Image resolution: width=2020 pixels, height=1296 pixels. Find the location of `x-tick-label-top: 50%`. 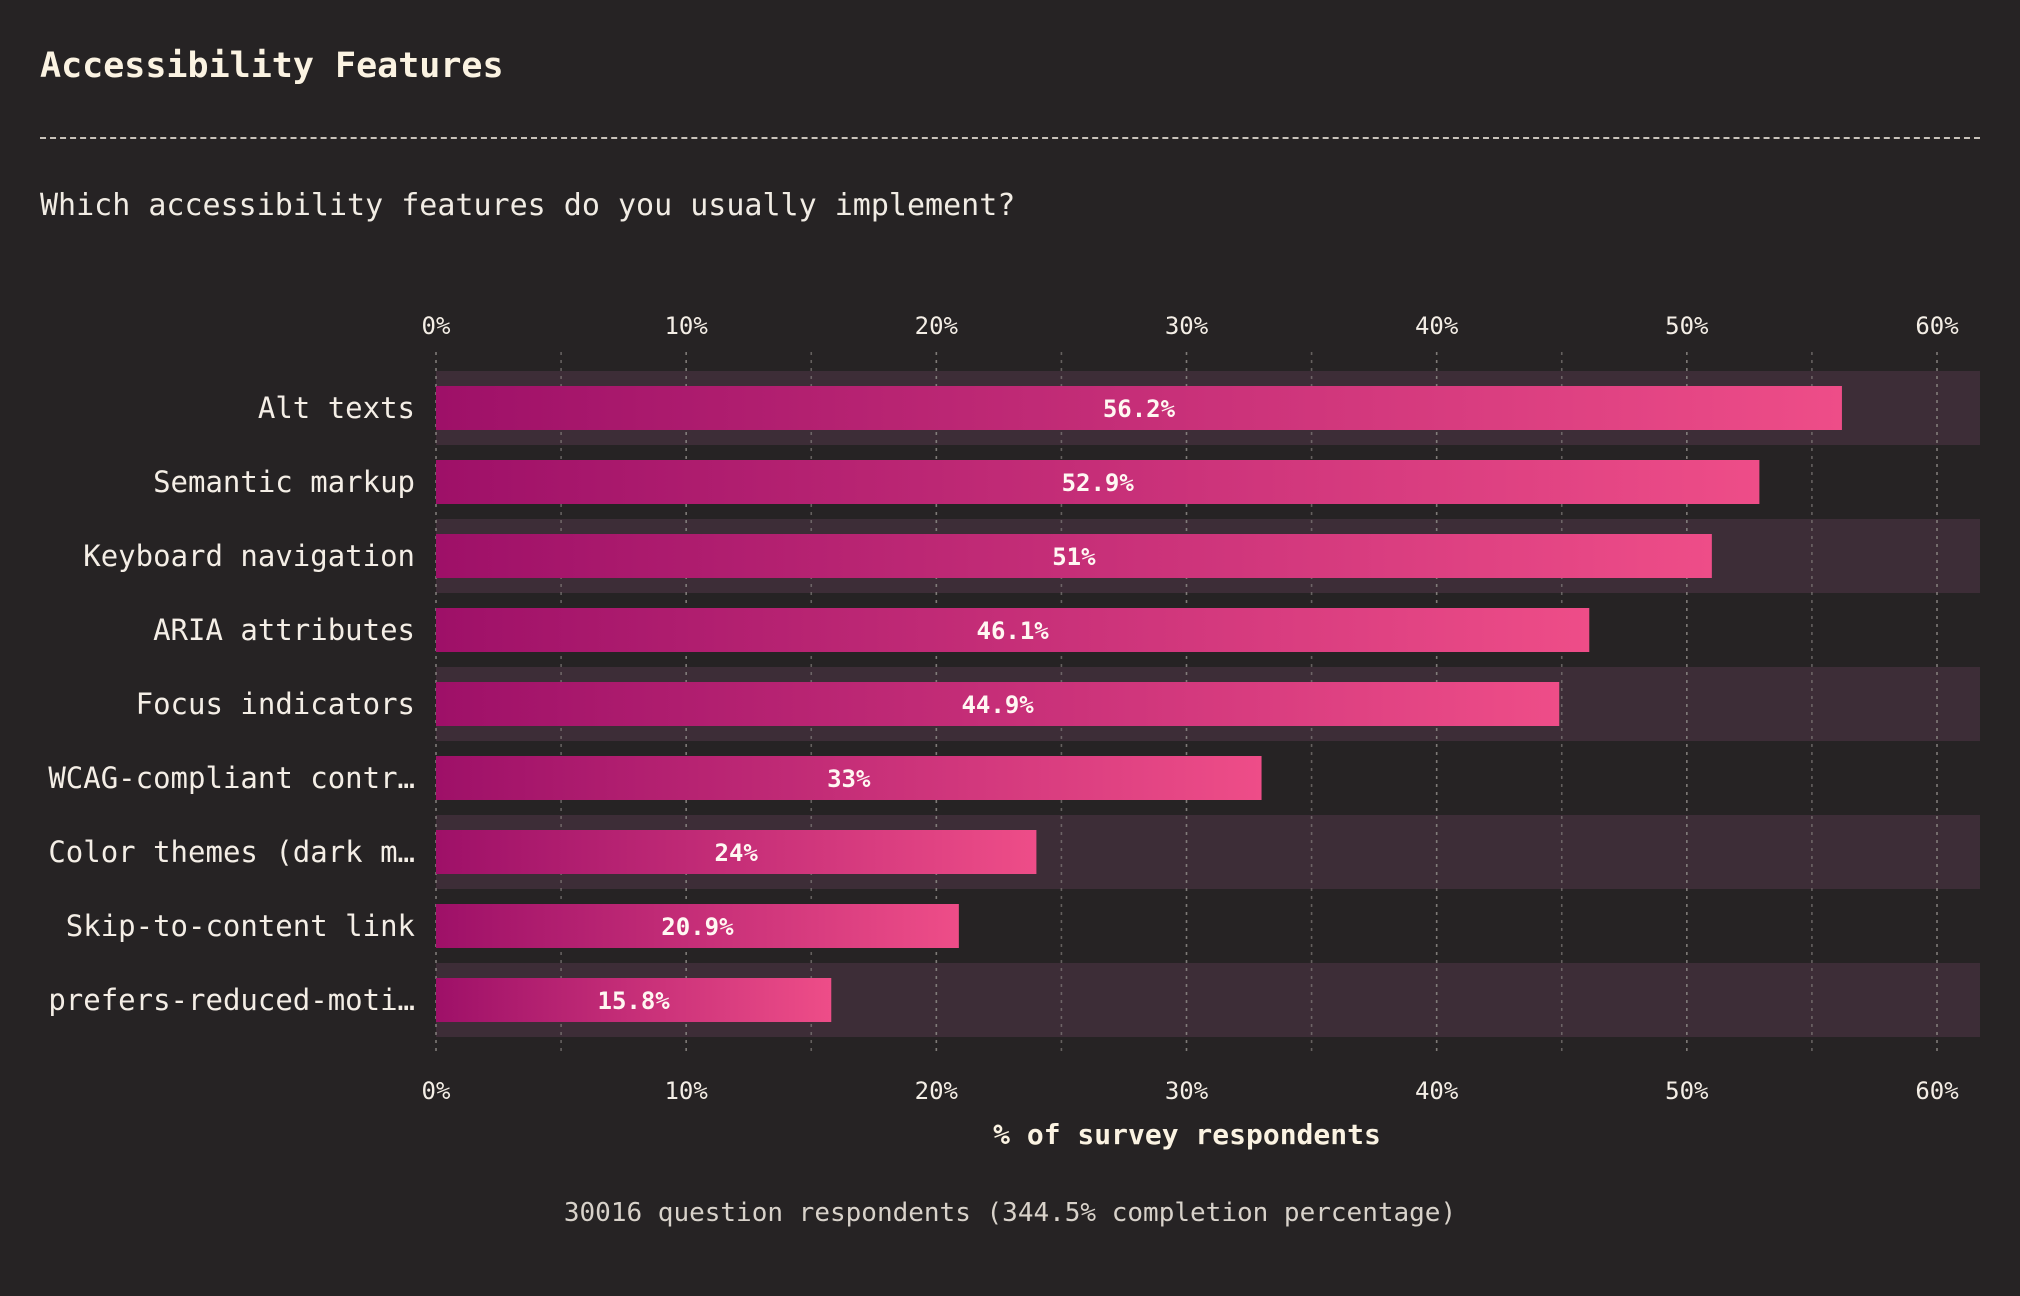

x-tick-label-top: 50% is located at coordinates (1687, 326).